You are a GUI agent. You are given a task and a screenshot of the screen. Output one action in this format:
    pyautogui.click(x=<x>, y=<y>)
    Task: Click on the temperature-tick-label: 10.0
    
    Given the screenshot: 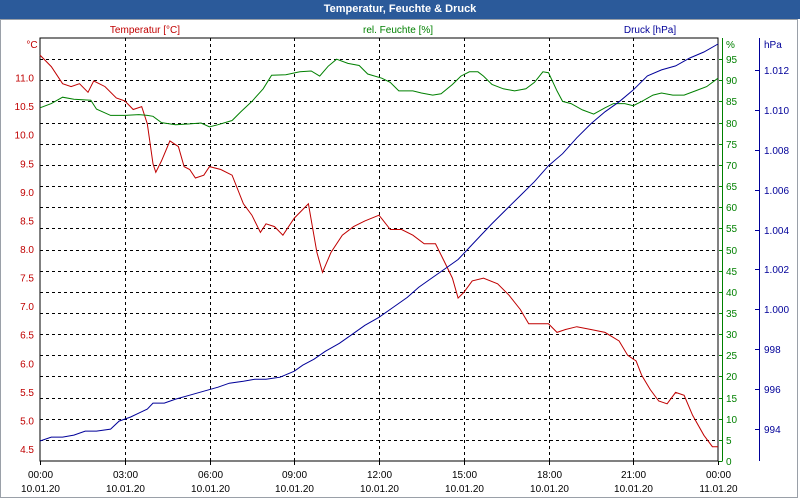 What is the action you would take?
    pyautogui.click(x=25, y=136)
    